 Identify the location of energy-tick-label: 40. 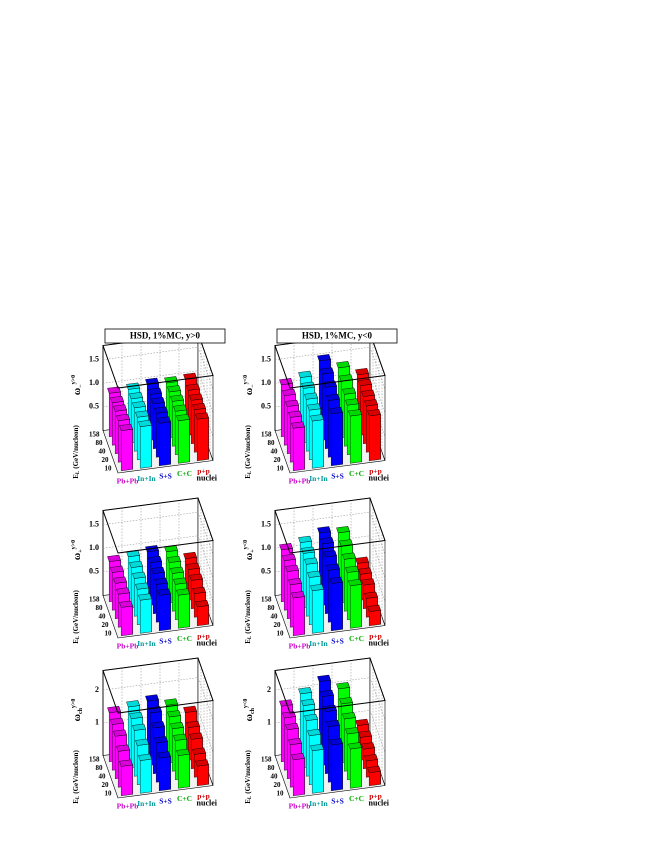
(103, 616).